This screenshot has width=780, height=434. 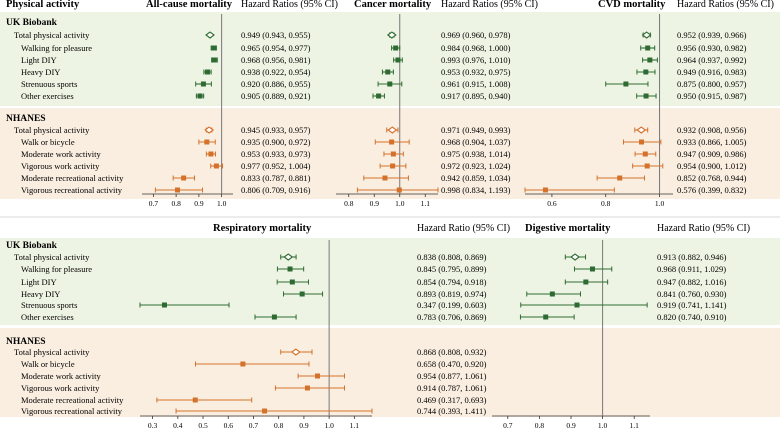 I want to click on hr-value-digestive-3: 0.841 (0.760, 0.930), so click(x=692, y=294).